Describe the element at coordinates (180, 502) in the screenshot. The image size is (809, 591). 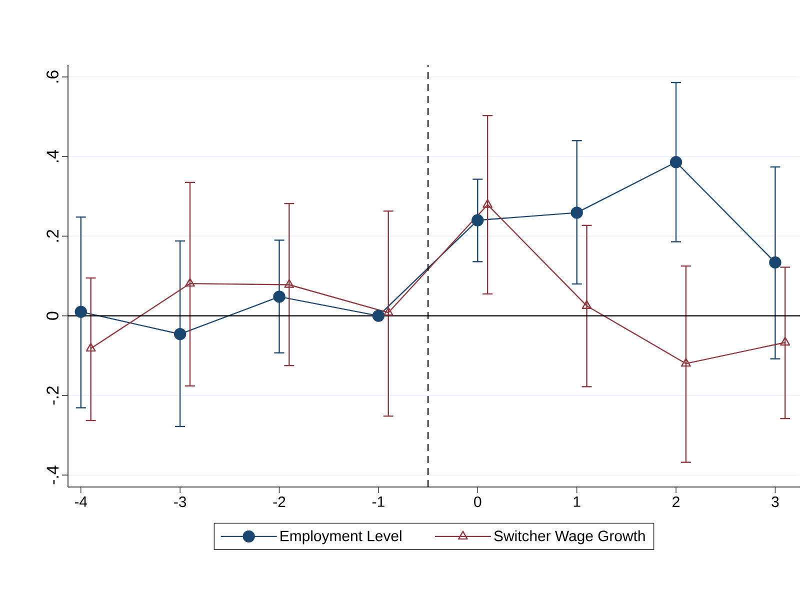
I see `x-tick-label: -3` at that location.